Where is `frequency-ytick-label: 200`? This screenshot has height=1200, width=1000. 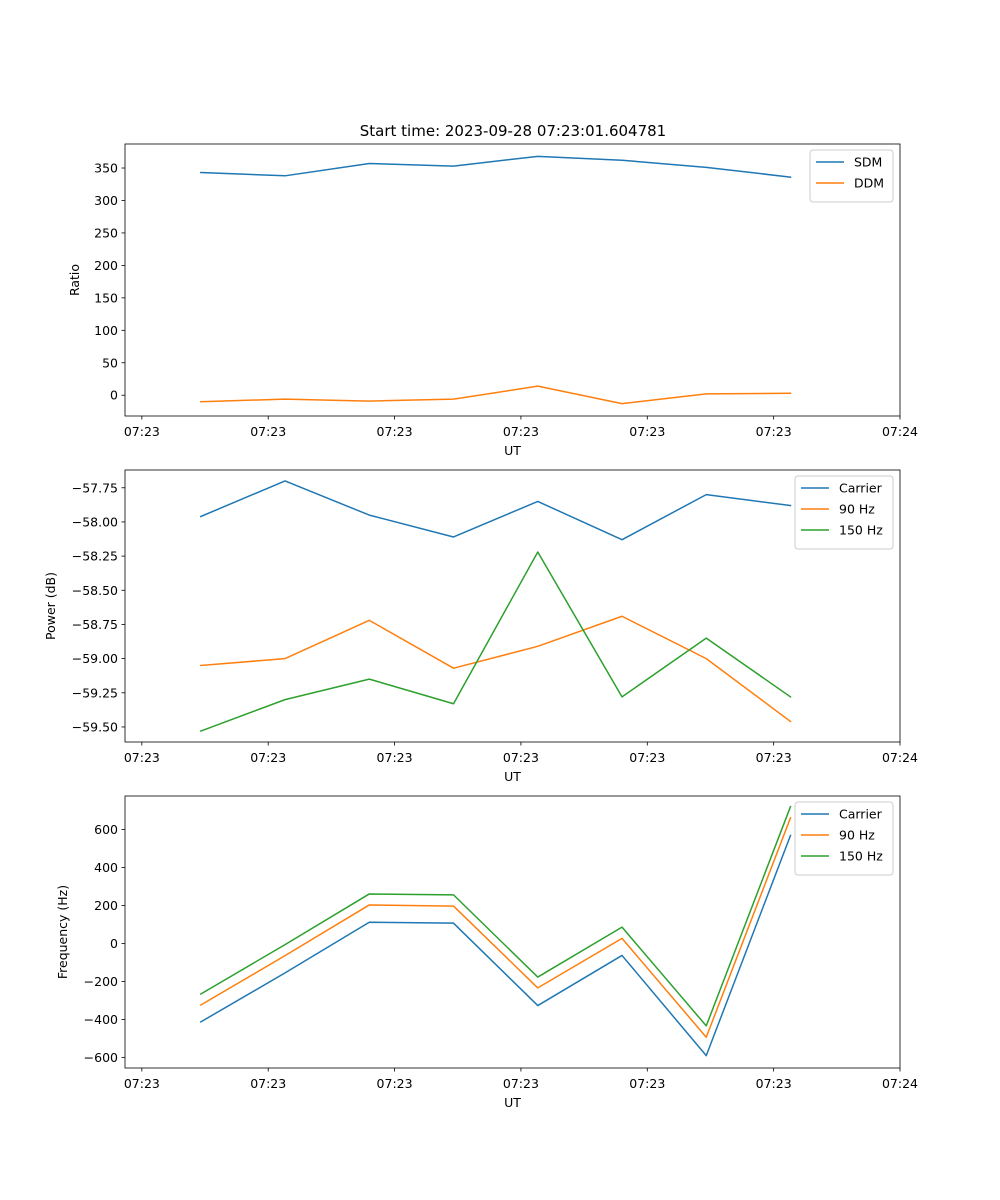 frequency-ytick-label: 200 is located at coordinates (106, 905).